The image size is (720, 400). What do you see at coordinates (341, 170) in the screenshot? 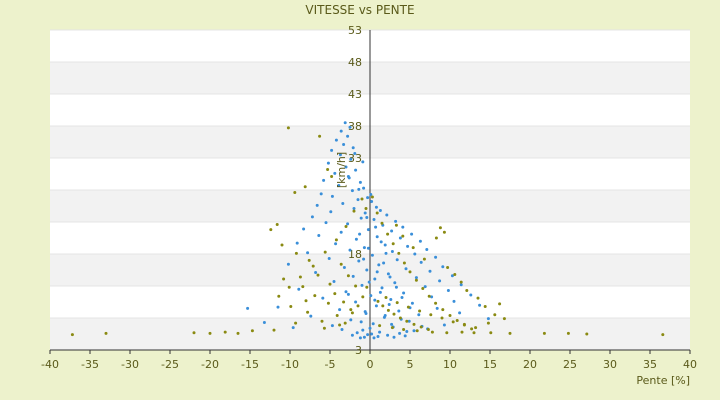
I see `y-axis-label: [km/h]` at bounding box center [341, 170].